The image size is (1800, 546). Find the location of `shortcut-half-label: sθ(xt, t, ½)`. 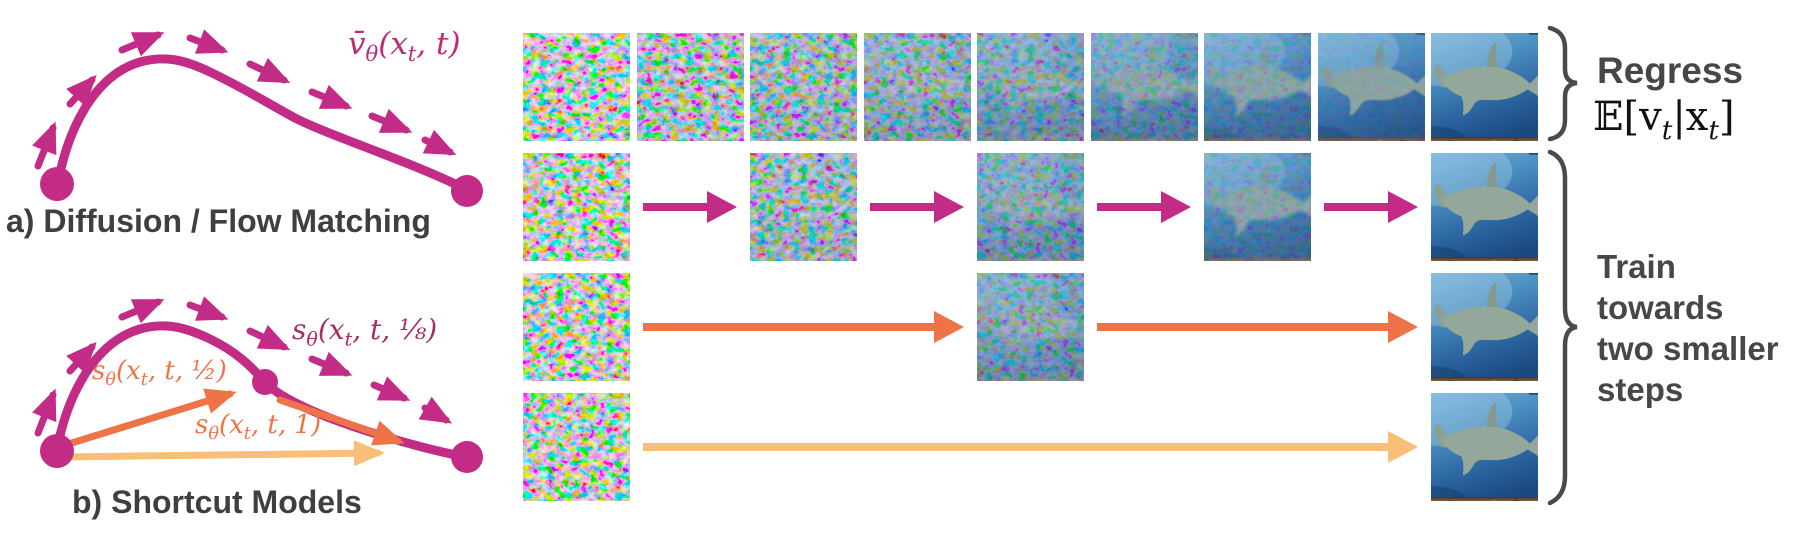

shortcut-half-label: sθ(xt, t, ½) is located at coordinates (159, 373).